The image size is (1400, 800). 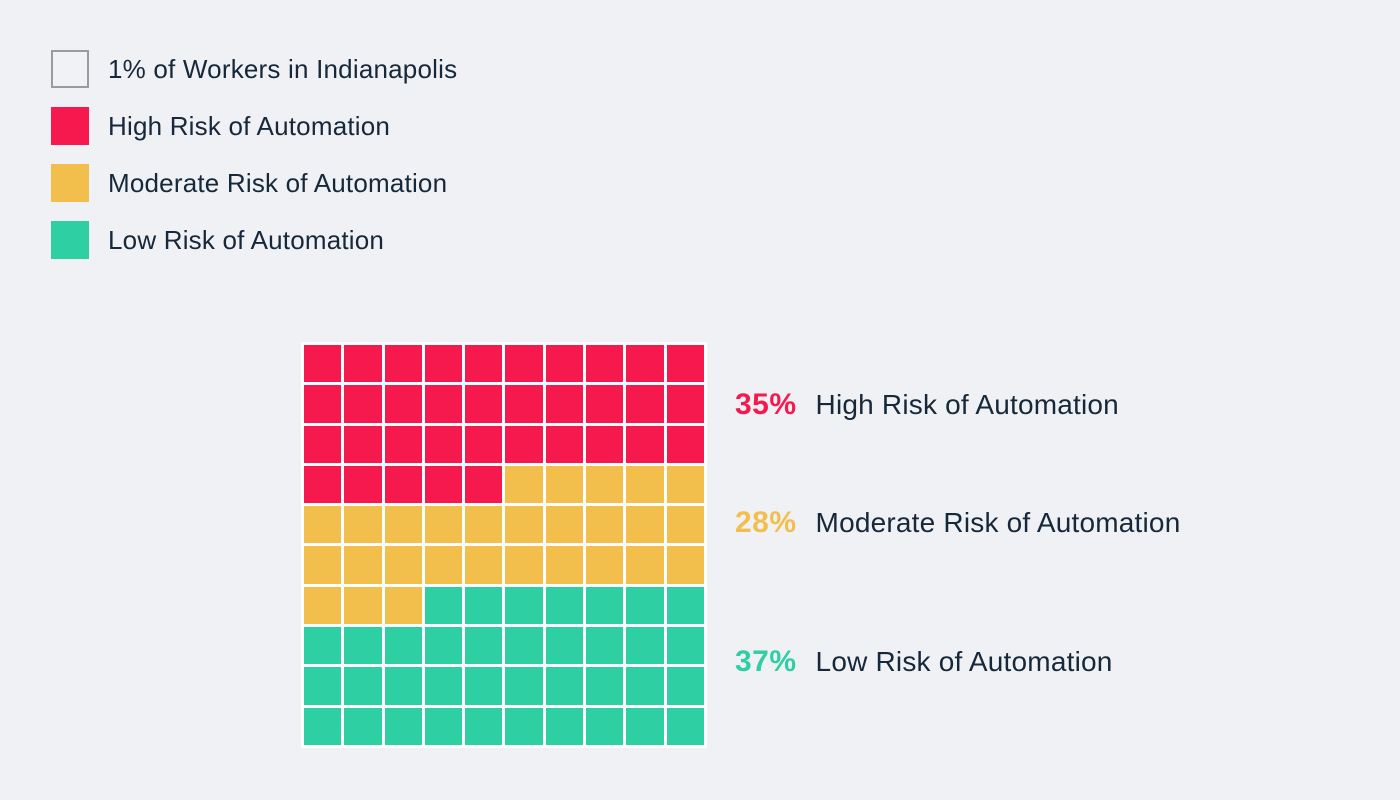 I want to click on legend-item-moderate-risk: Moderate Risk of Automation, so click(x=254, y=183).